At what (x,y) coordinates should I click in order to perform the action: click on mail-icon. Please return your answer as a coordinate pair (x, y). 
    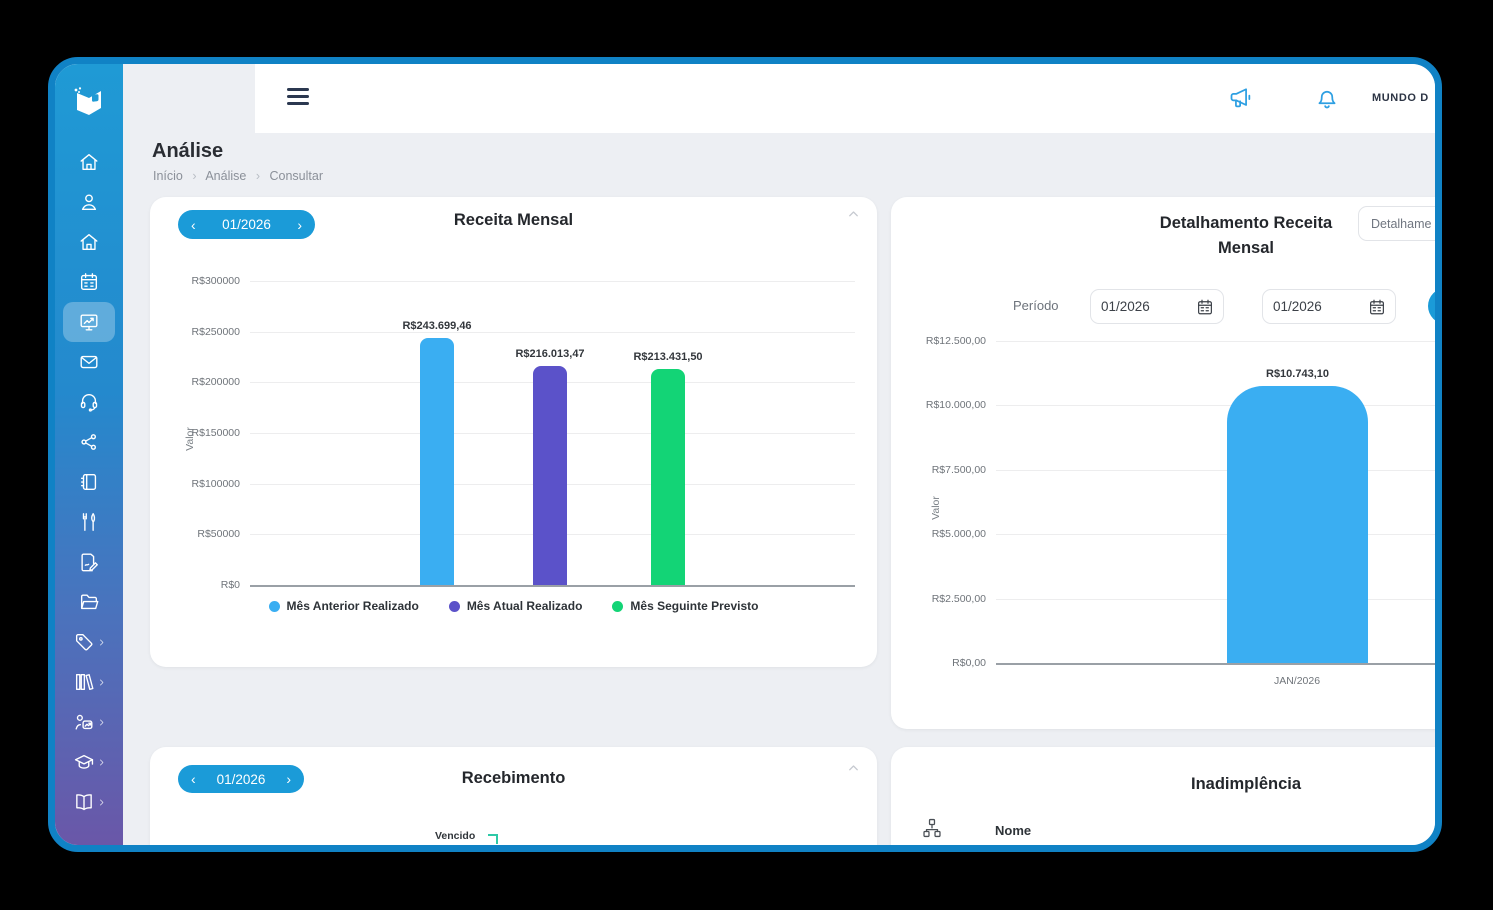
    Looking at the image, I should click on (89, 362).